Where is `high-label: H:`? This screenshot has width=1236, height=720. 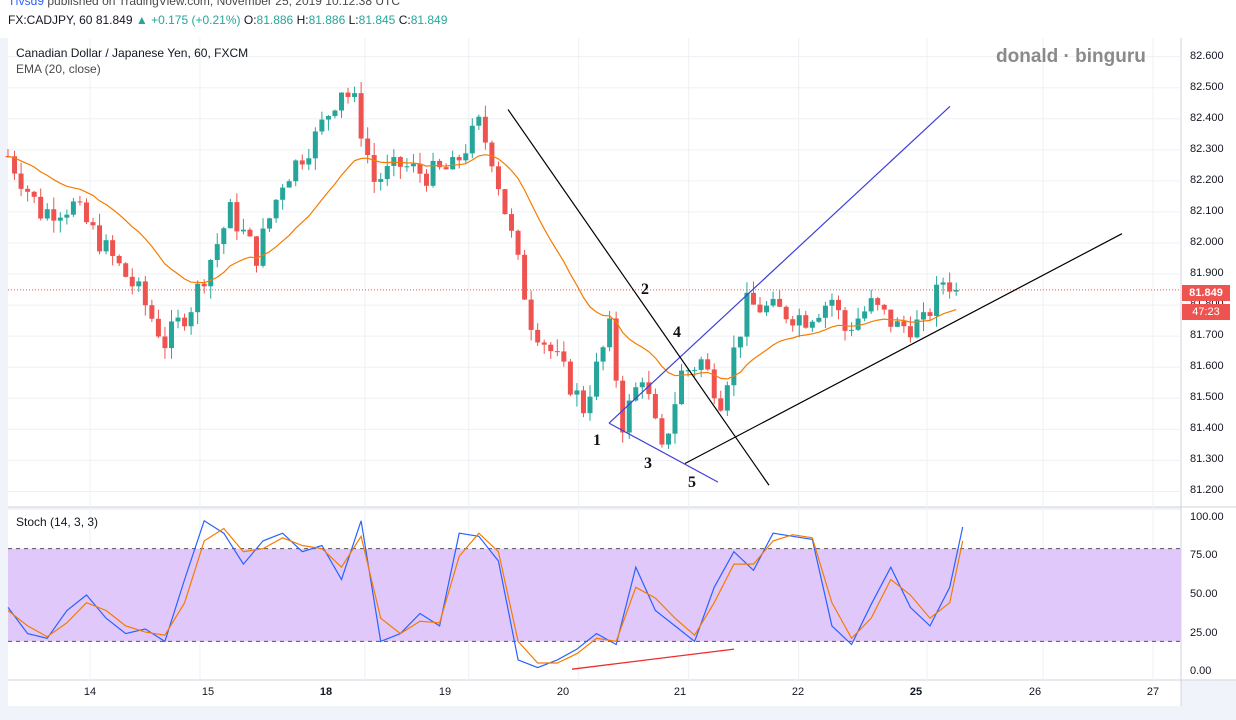 high-label: H: is located at coordinates (302, 20).